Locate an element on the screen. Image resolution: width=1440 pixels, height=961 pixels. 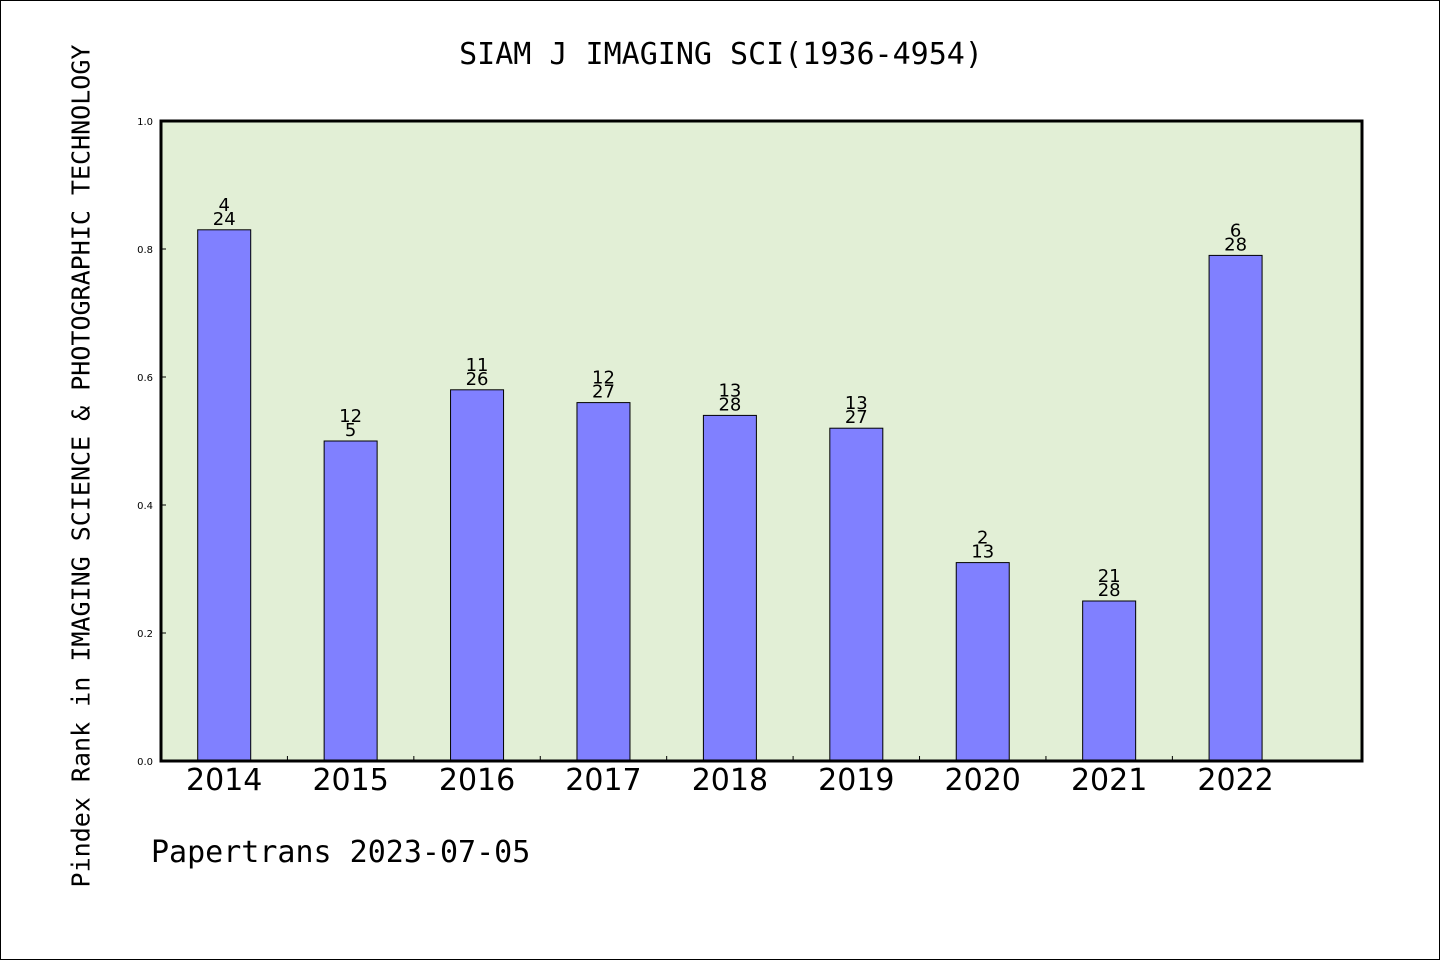
bar-label-bottom: 13 is located at coordinates (982, 552).